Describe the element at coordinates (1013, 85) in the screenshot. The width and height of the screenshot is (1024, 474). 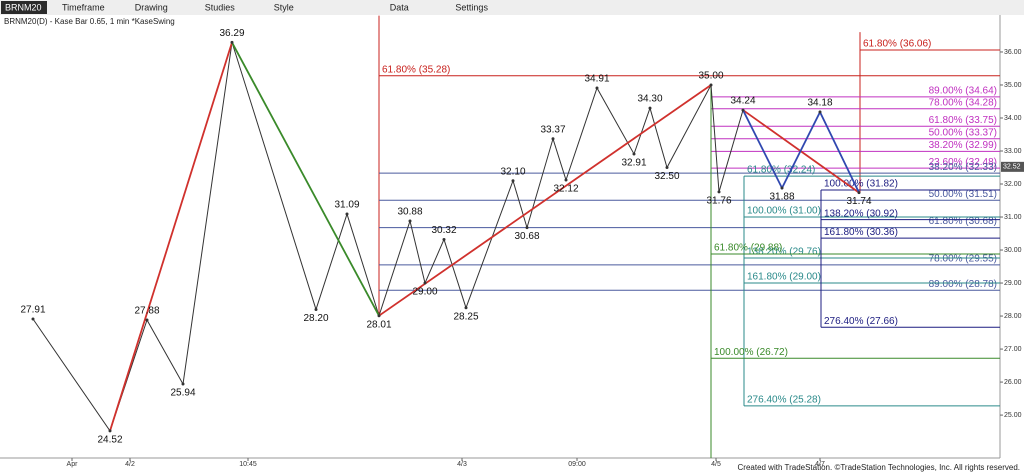
I see `y-tick-label: 35.00` at that location.